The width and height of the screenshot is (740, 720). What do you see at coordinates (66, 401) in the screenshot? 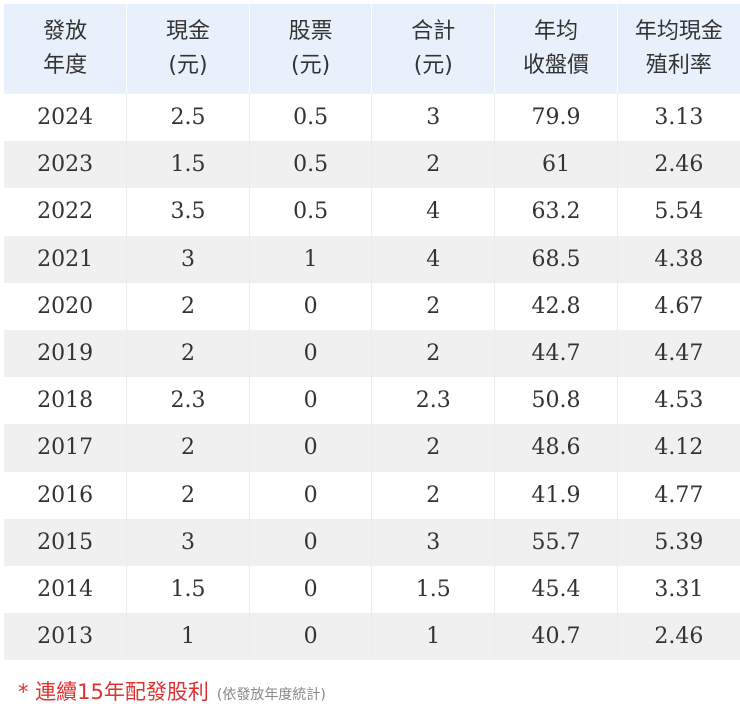
I see `table-cell: 2018` at bounding box center [66, 401].